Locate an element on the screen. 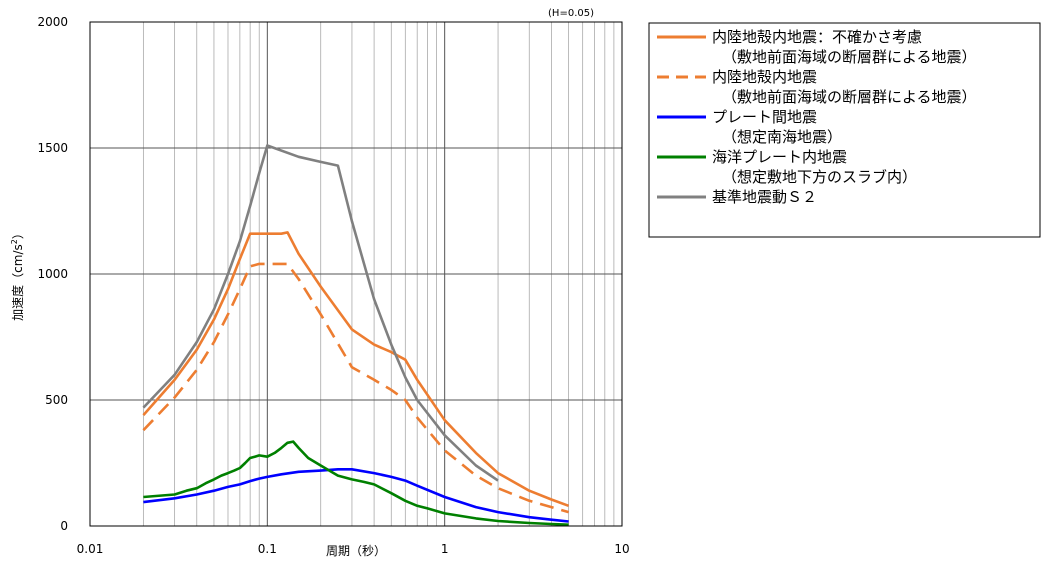 The height and width of the screenshot is (580, 1042). y-tick-label: 1000 is located at coordinates (52, 274).